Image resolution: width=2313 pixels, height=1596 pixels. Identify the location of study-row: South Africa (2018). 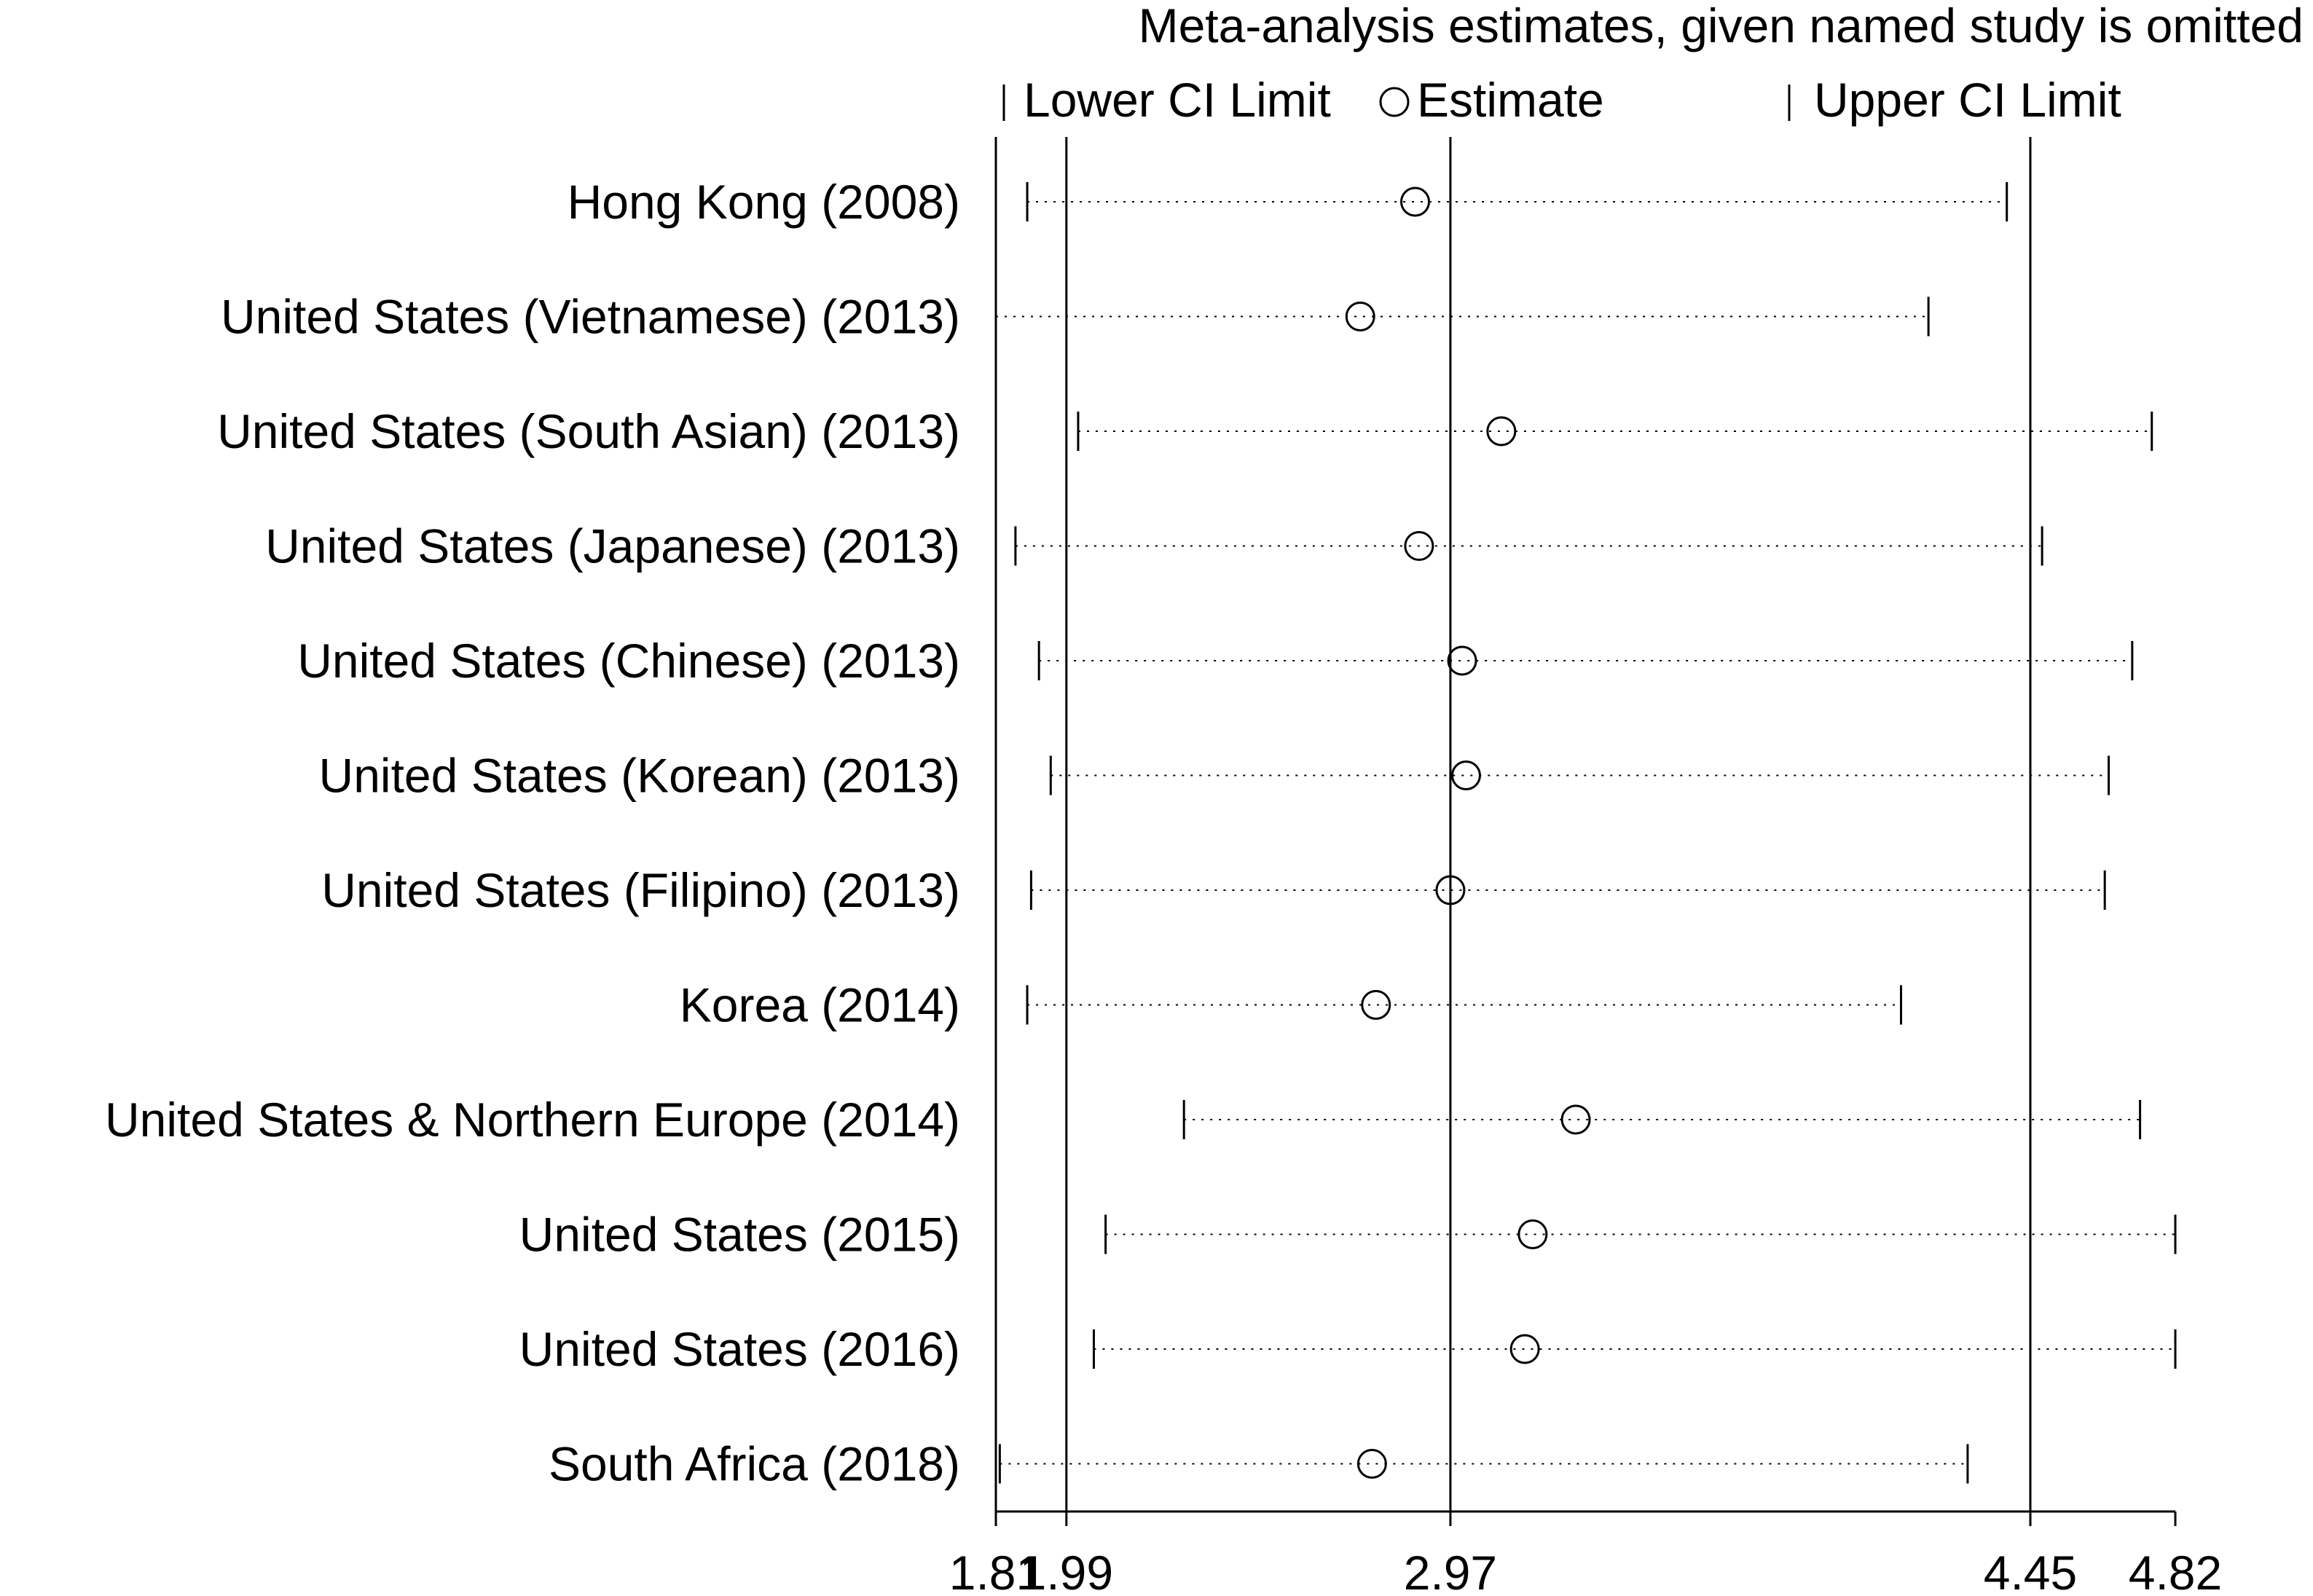
(1259, 1464).